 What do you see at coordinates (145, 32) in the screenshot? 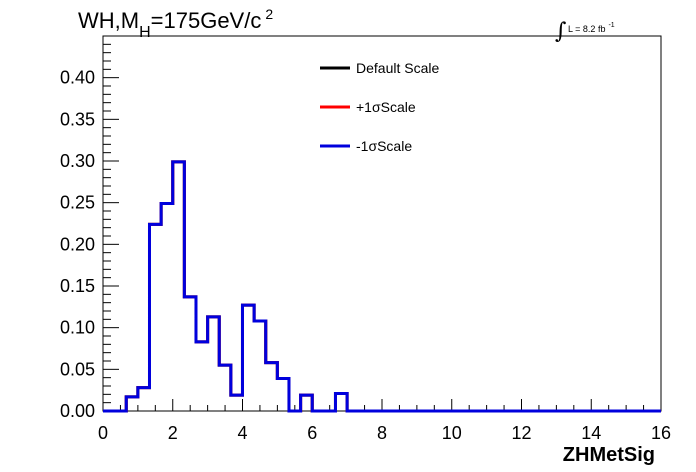
I see `title-subscript: H` at bounding box center [145, 32].